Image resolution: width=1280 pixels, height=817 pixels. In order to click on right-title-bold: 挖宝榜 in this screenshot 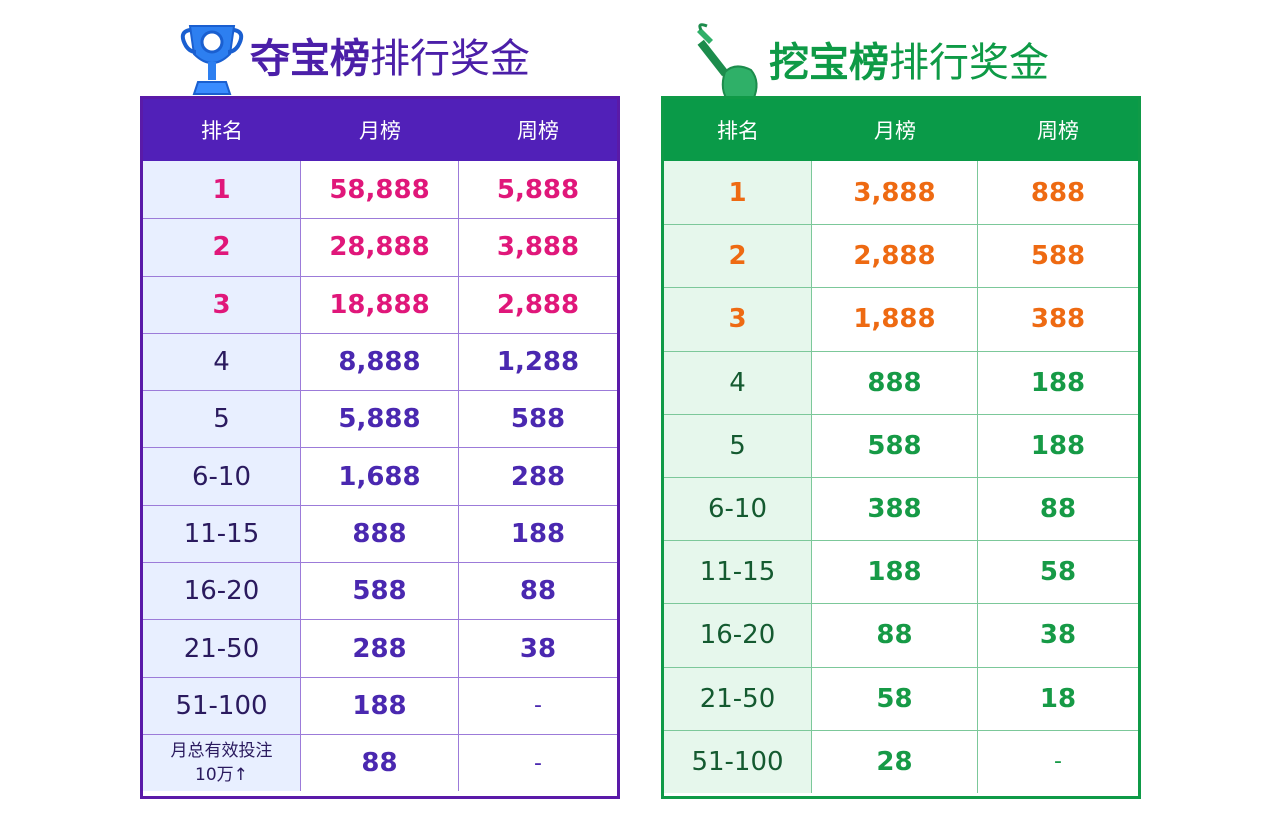, I will do `click(829, 63)`.